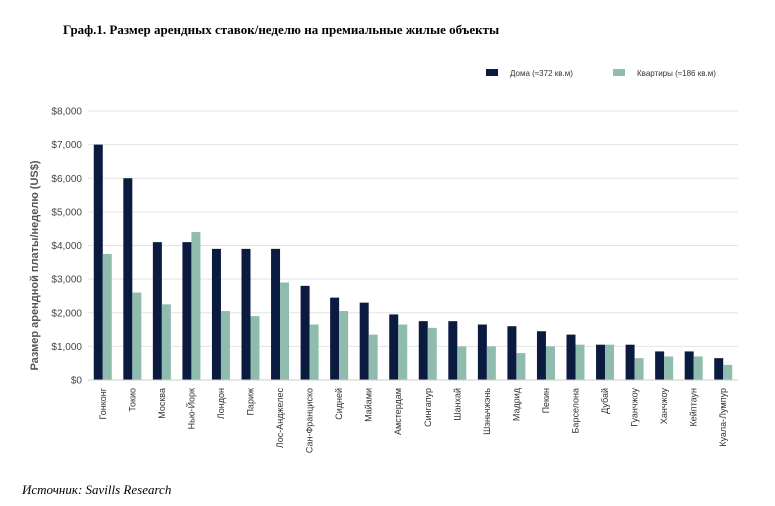 This screenshot has width=775, height=506. What do you see at coordinates (605, 401) in the screenshot?
I see `x-tick-label: Дубай` at bounding box center [605, 401].